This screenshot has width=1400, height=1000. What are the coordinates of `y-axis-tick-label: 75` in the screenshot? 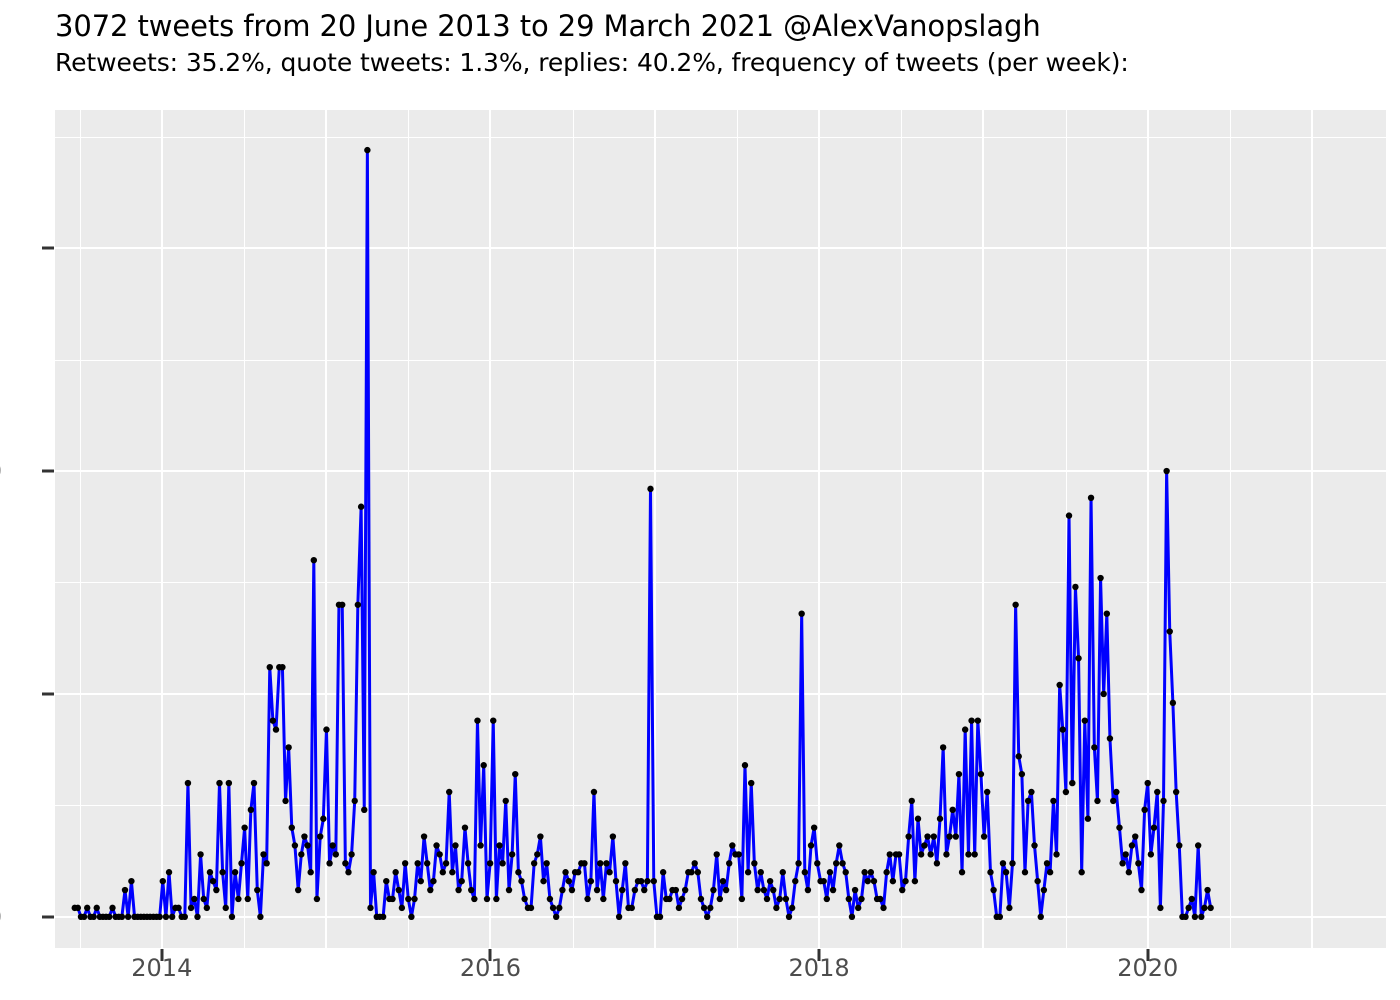 It's located at (1, 248).